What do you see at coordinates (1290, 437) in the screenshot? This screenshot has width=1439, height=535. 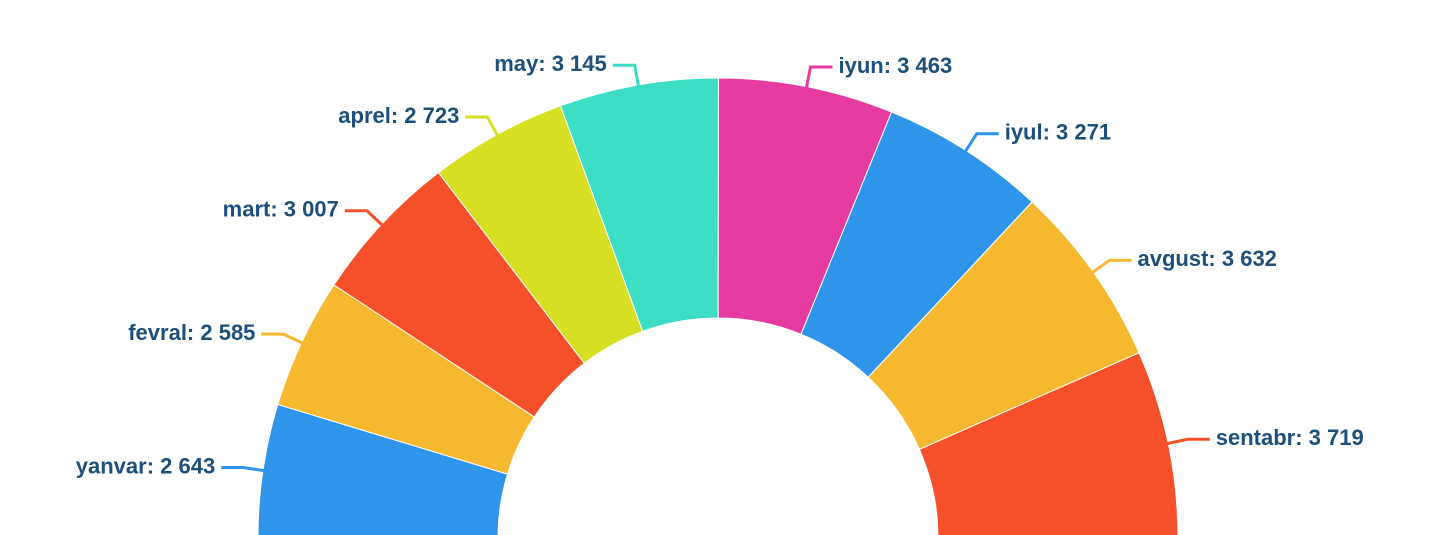 I see `data-label: sentabr: 3 719` at bounding box center [1290, 437].